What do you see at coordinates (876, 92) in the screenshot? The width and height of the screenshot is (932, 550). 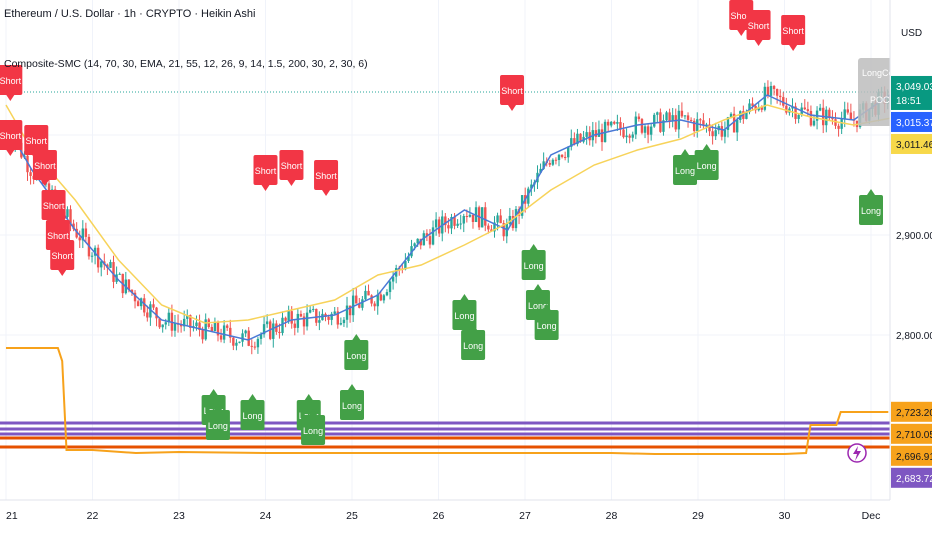 I see `poc-label-box` at bounding box center [876, 92].